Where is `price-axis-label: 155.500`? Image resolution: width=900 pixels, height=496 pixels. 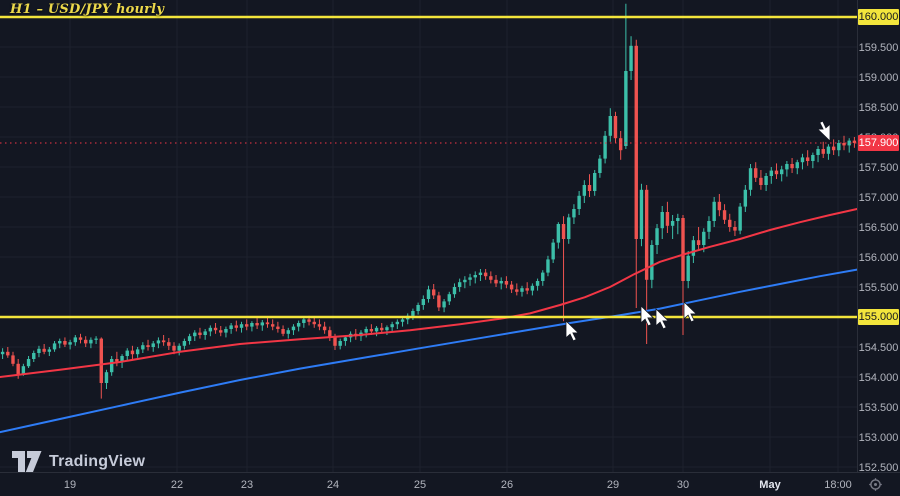
price-axis-label: 155.500 is located at coordinates (879, 288).